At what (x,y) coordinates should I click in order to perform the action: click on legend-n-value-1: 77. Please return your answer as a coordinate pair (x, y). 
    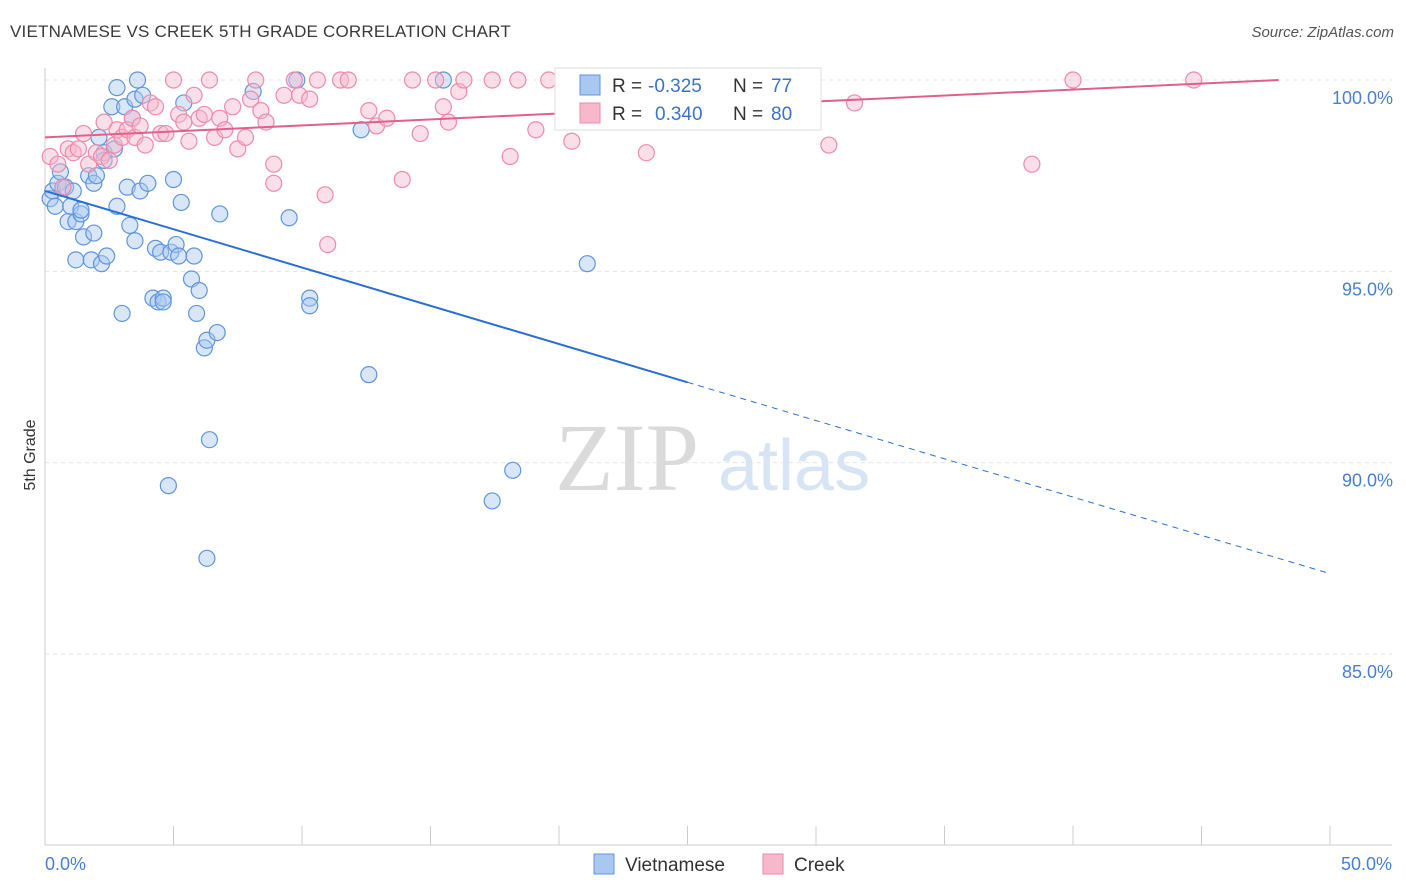
    Looking at the image, I should click on (781, 86).